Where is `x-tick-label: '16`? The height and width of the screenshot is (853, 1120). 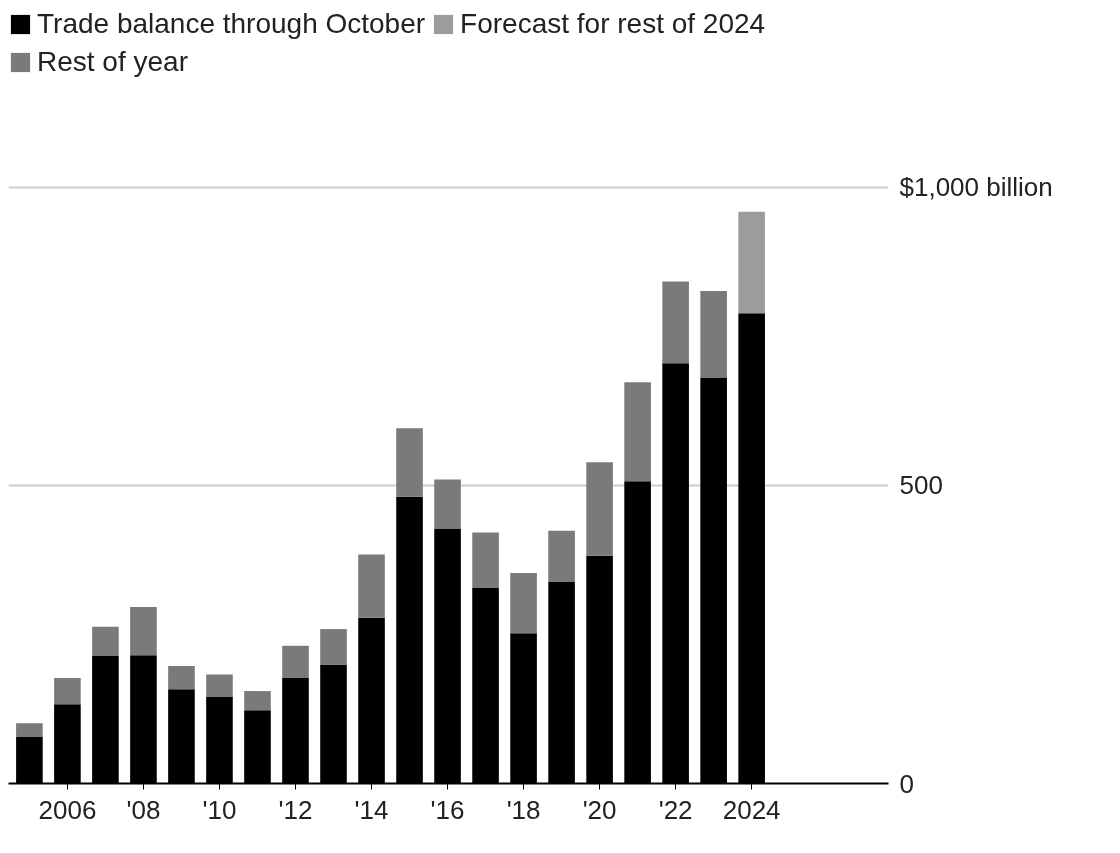 x-tick-label: '16 is located at coordinates (447, 809).